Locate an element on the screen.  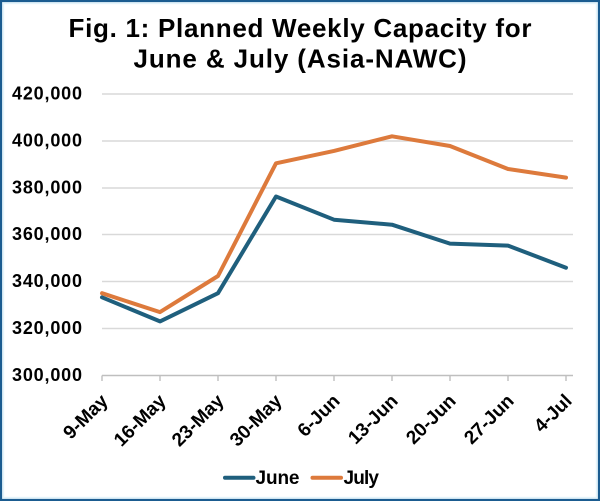
svg-text: 320,000 is located at coordinates (47, 328).